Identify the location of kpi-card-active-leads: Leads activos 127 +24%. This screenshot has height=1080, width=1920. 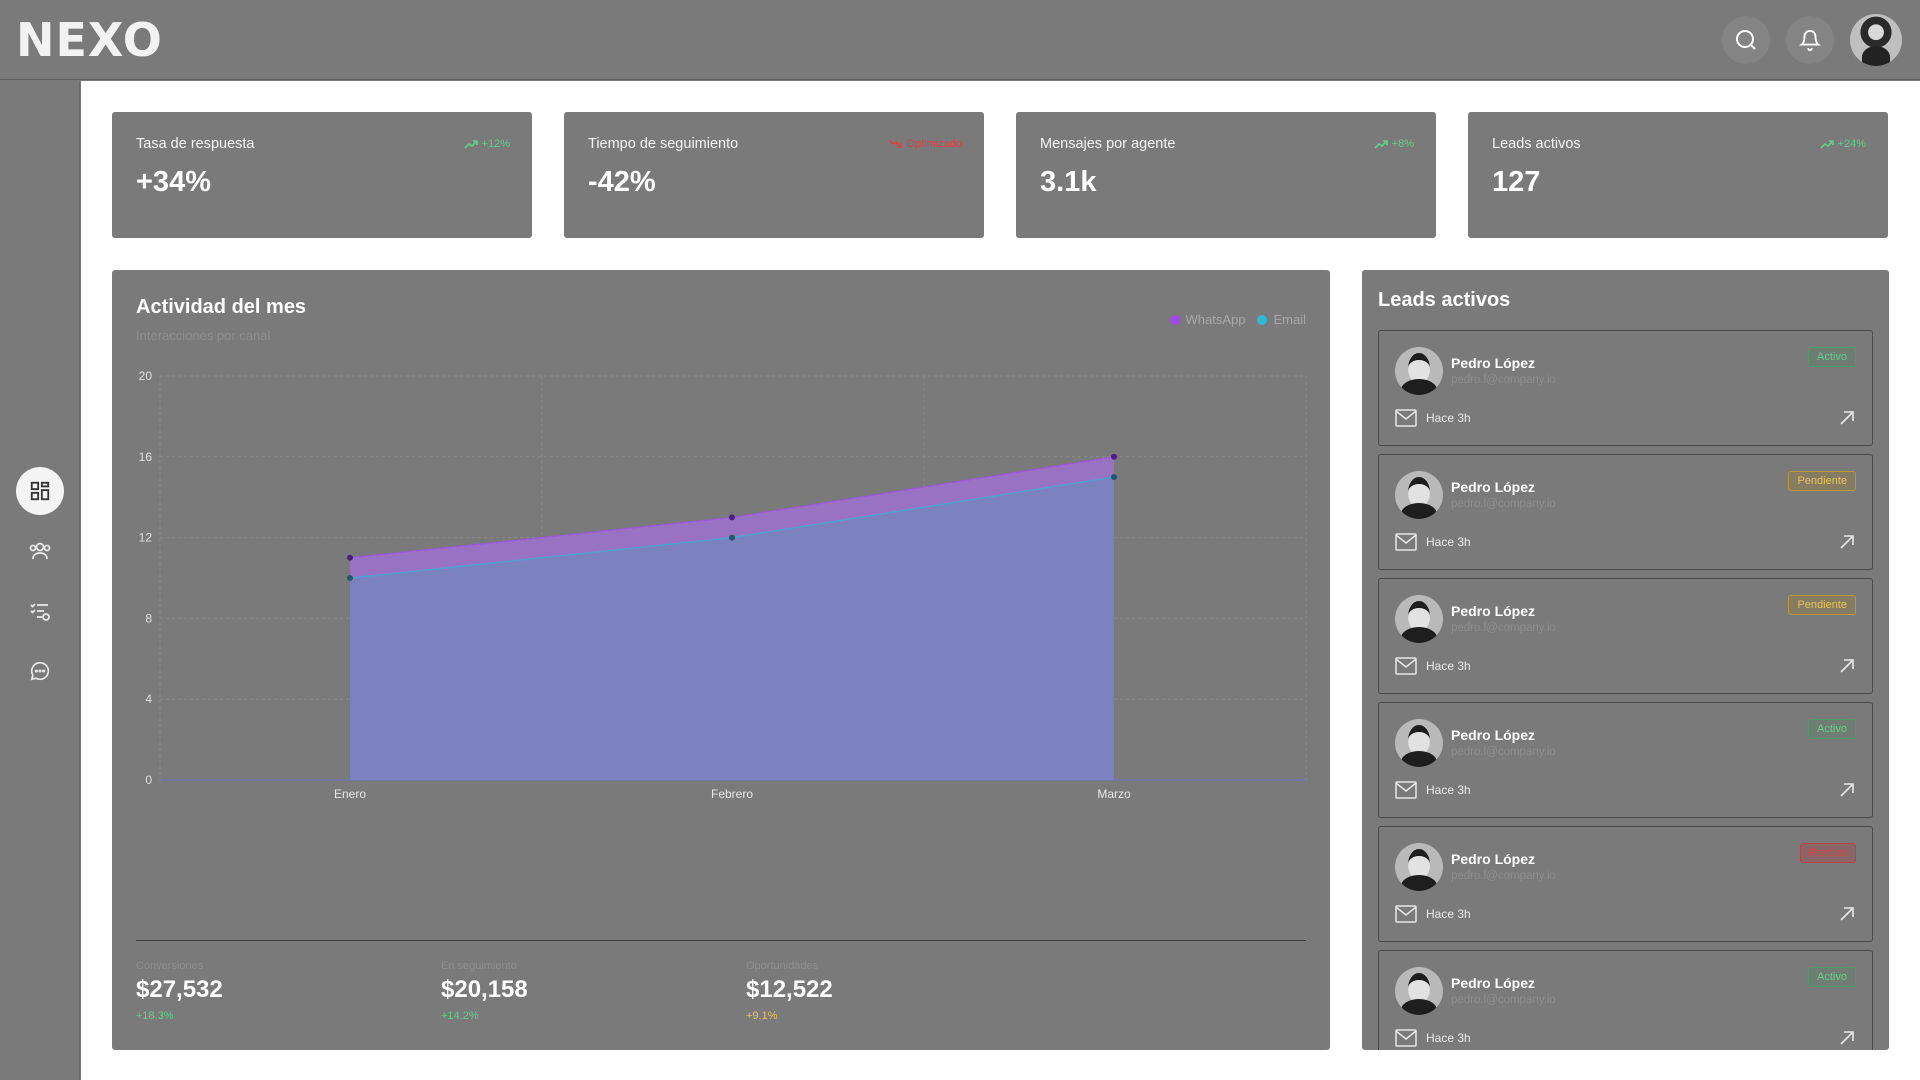
(1678, 175).